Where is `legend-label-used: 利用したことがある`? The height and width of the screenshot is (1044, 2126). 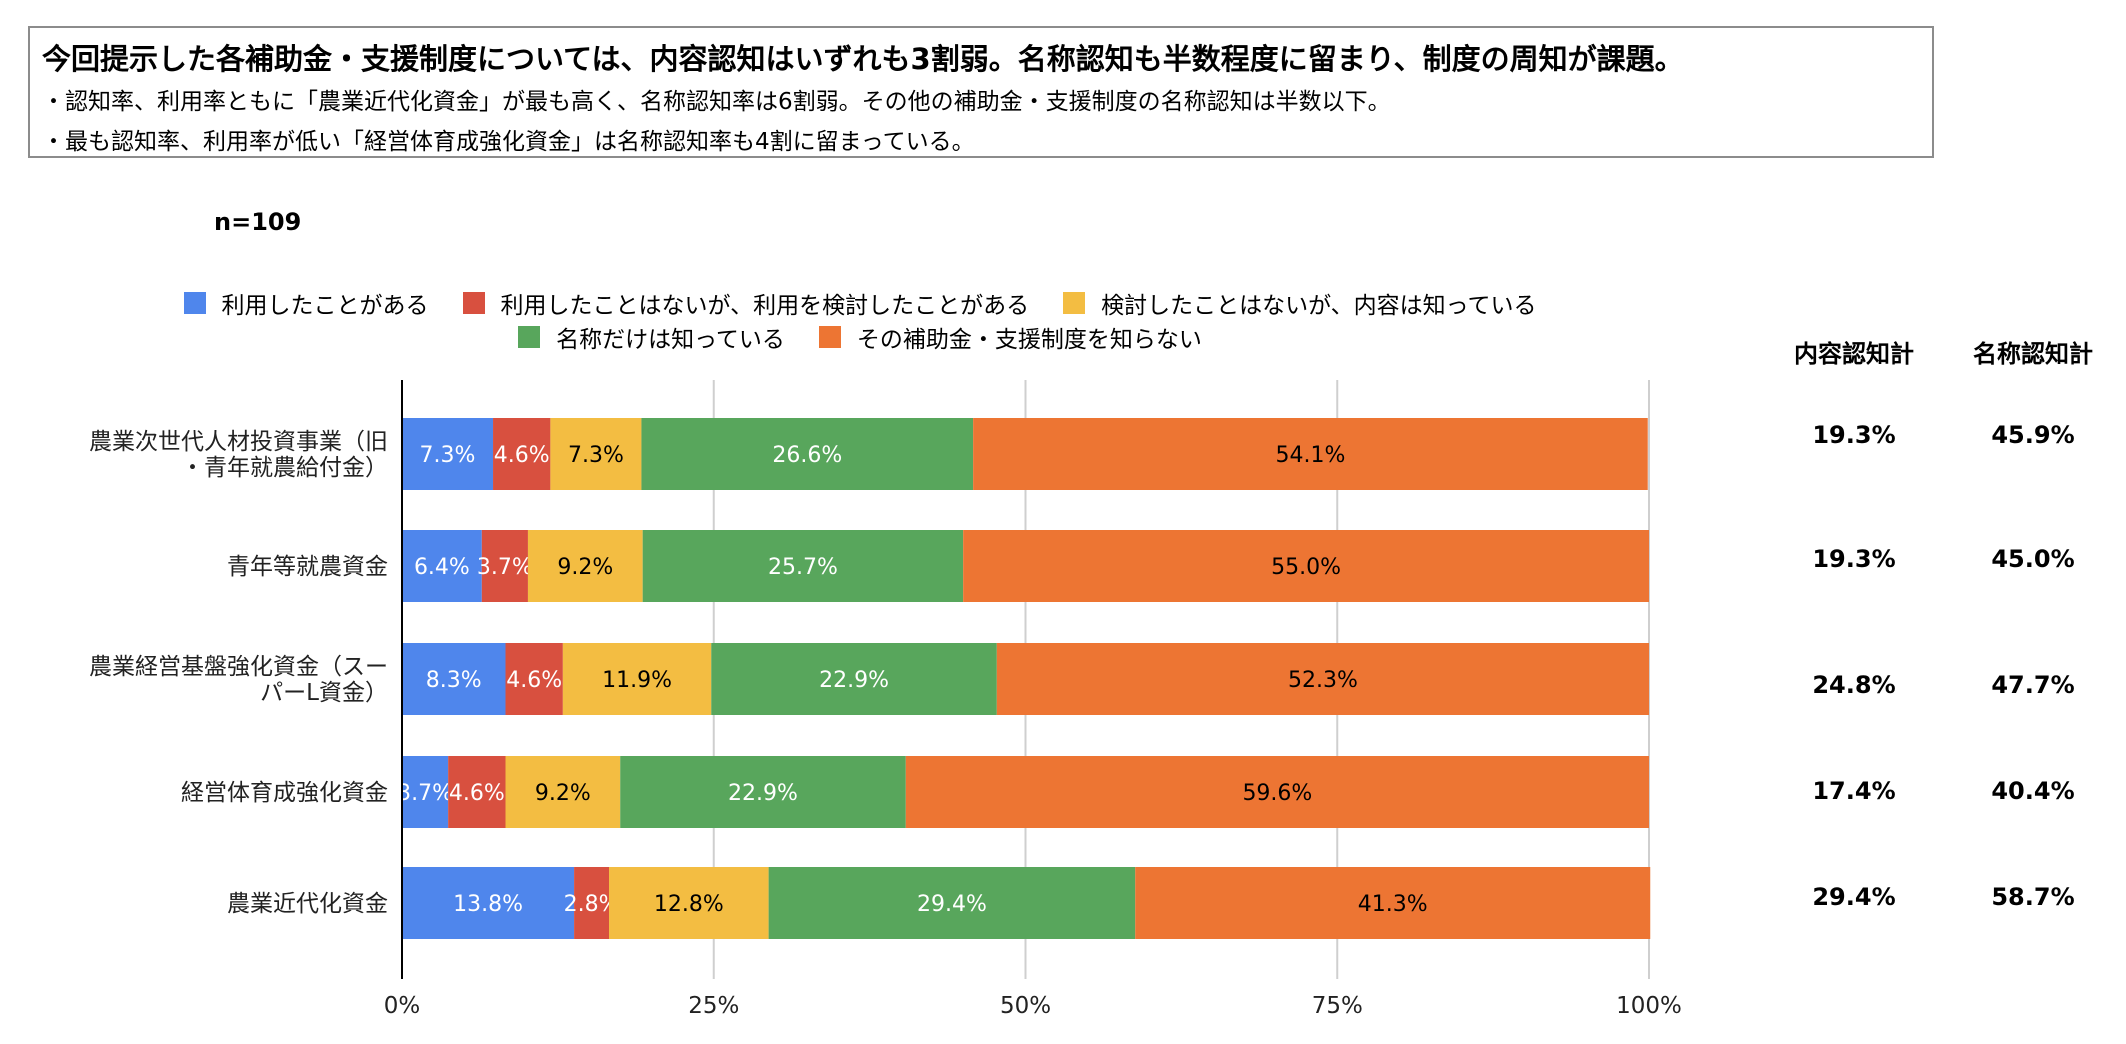
legend-label-used: 利用したことがある is located at coordinates (325, 306).